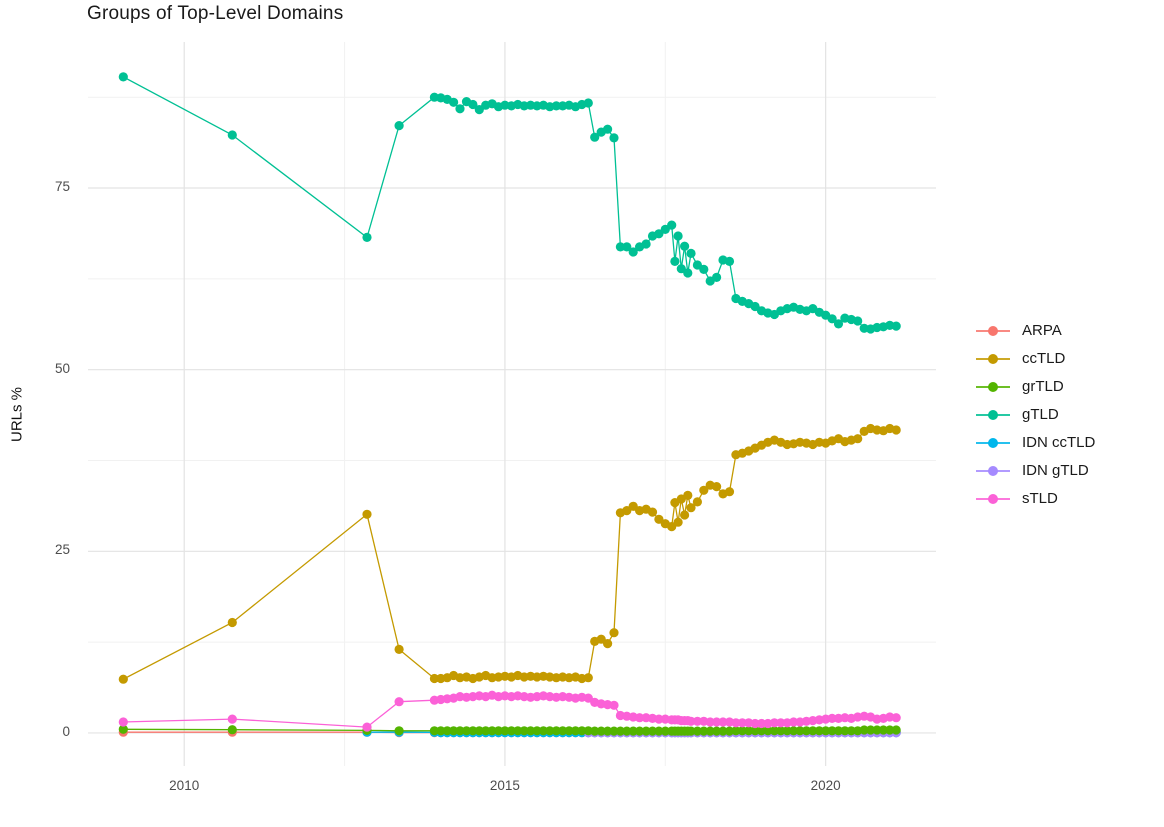  Describe the element at coordinates (1044, 358) in the screenshot. I see `legend-item-label: ccTLD` at that location.